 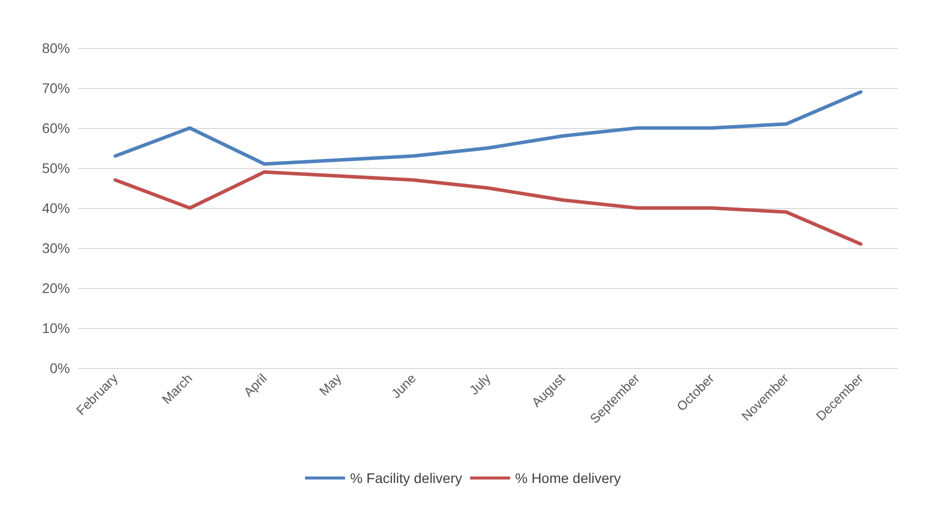 What do you see at coordinates (406, 478) in the screenshot?
I see `legend-label: % Facility delivery` at bounding box center [406, 478].